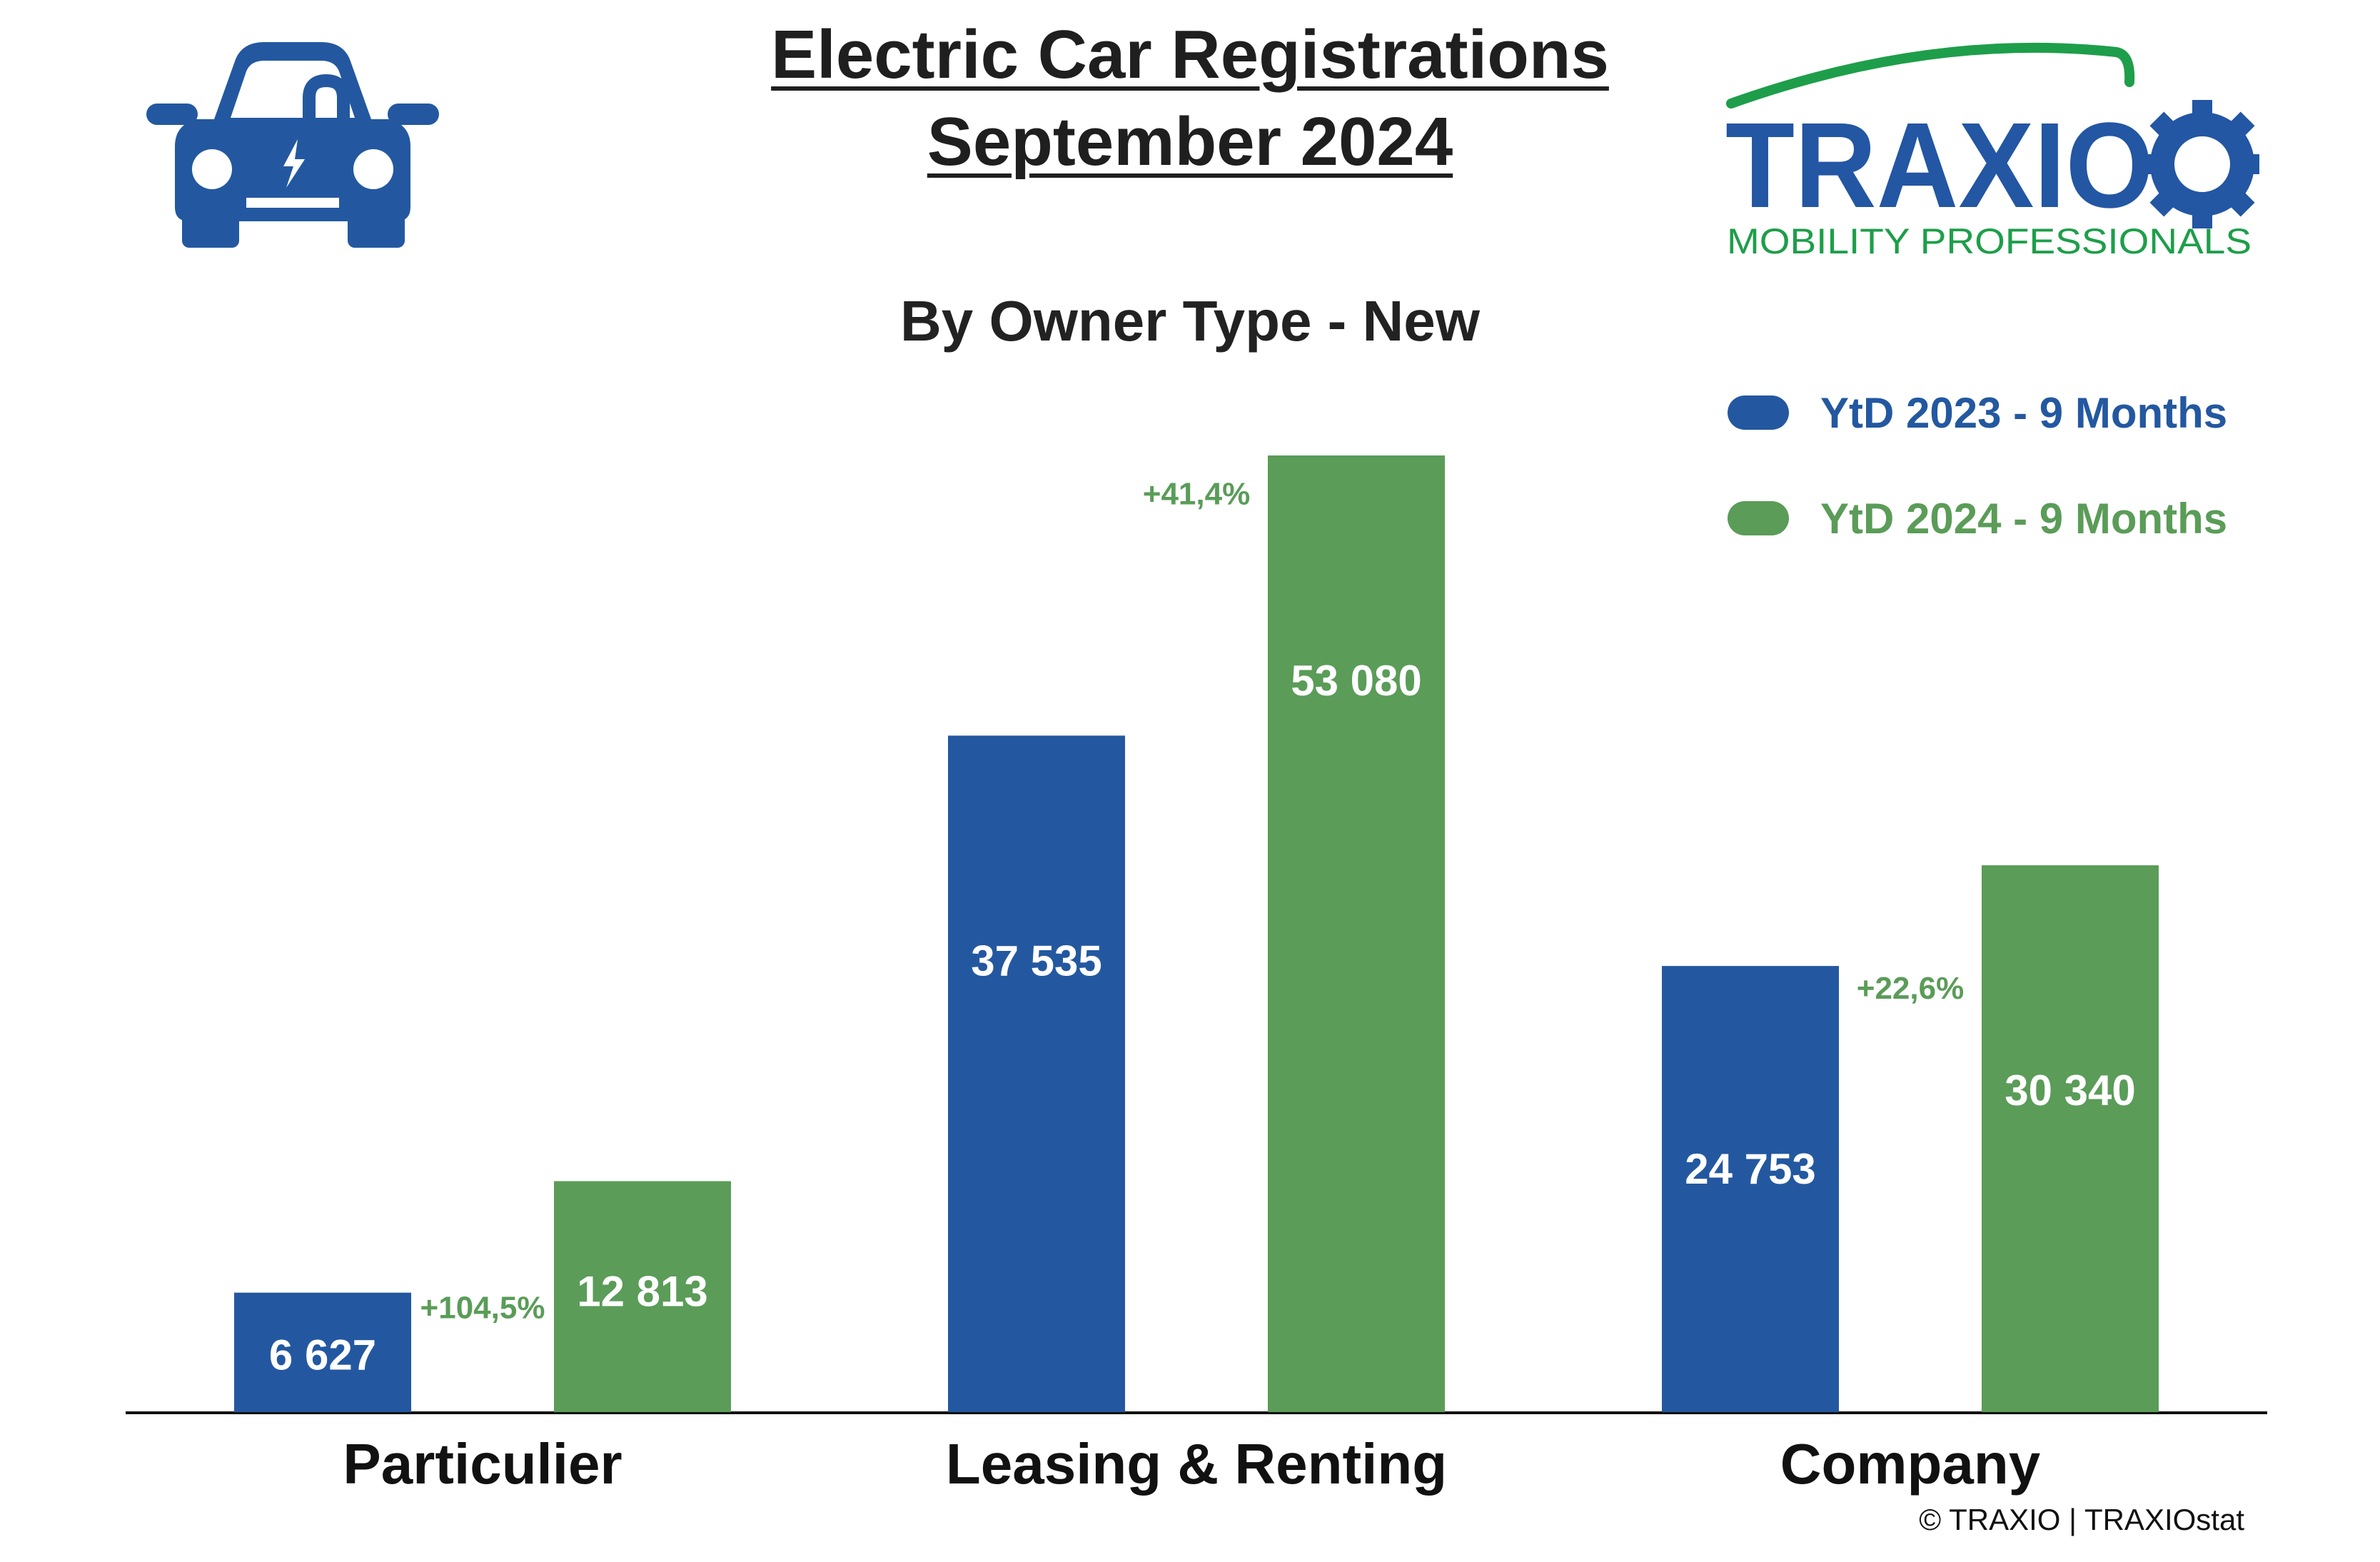  Describe the element at coordinates (2198, 164) in the screenshot. I see `gear-icon` at that location.